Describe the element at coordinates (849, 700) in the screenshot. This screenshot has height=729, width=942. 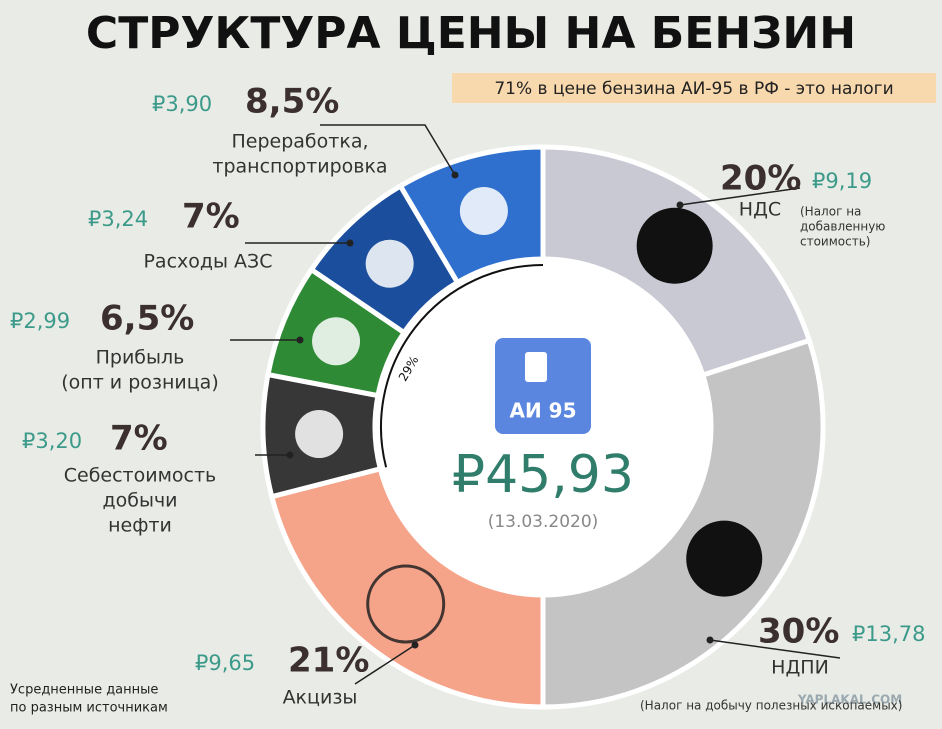
I see `watermark: YAPLAKAL.COM` at that location.